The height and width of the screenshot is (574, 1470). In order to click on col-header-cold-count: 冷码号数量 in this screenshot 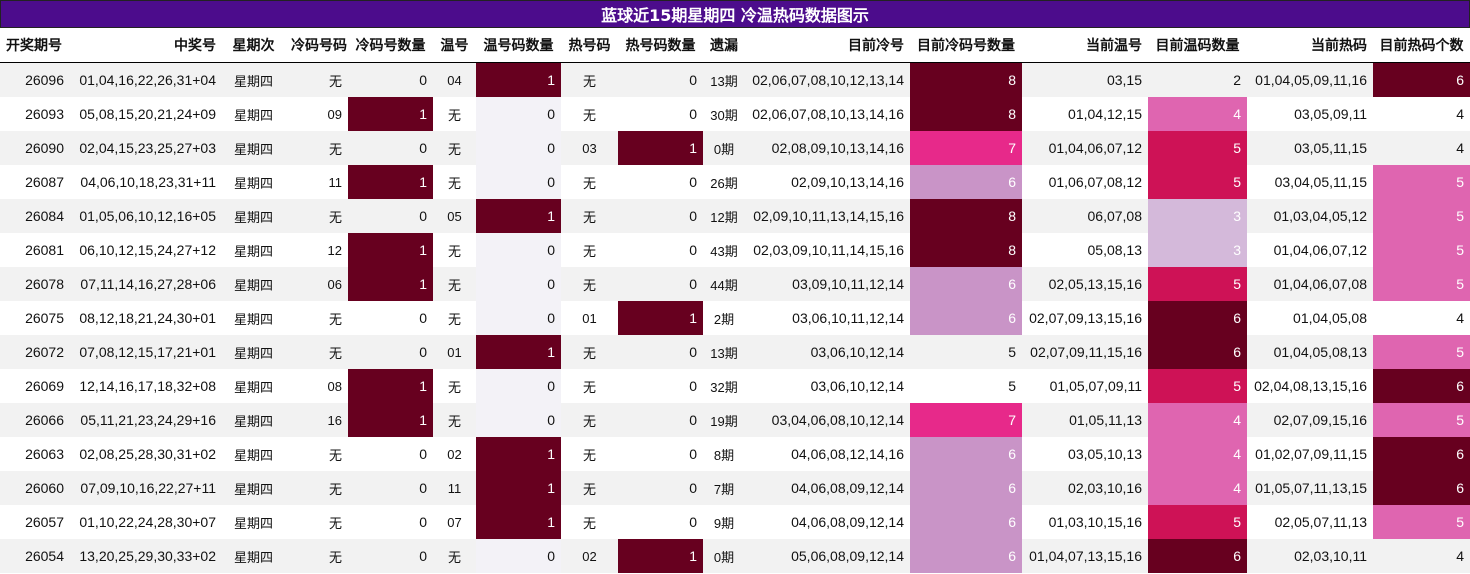, I will do `click(390, 45)`.